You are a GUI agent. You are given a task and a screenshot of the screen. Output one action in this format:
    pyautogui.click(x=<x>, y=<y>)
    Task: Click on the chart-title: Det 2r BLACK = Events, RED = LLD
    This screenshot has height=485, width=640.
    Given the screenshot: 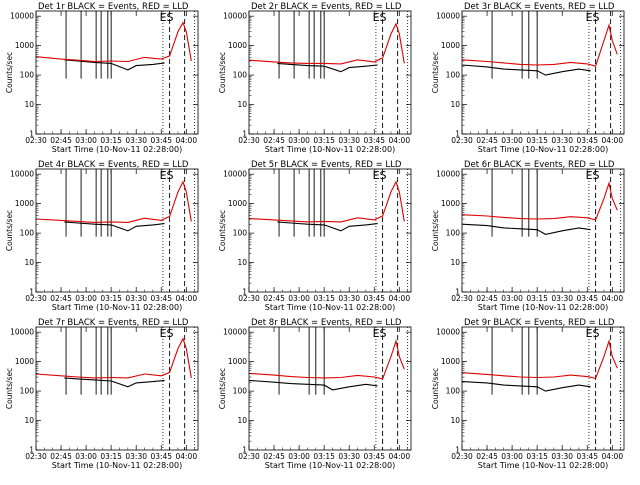 What is the action you would take?
    pyautogui.click(x=326, y=7)
    